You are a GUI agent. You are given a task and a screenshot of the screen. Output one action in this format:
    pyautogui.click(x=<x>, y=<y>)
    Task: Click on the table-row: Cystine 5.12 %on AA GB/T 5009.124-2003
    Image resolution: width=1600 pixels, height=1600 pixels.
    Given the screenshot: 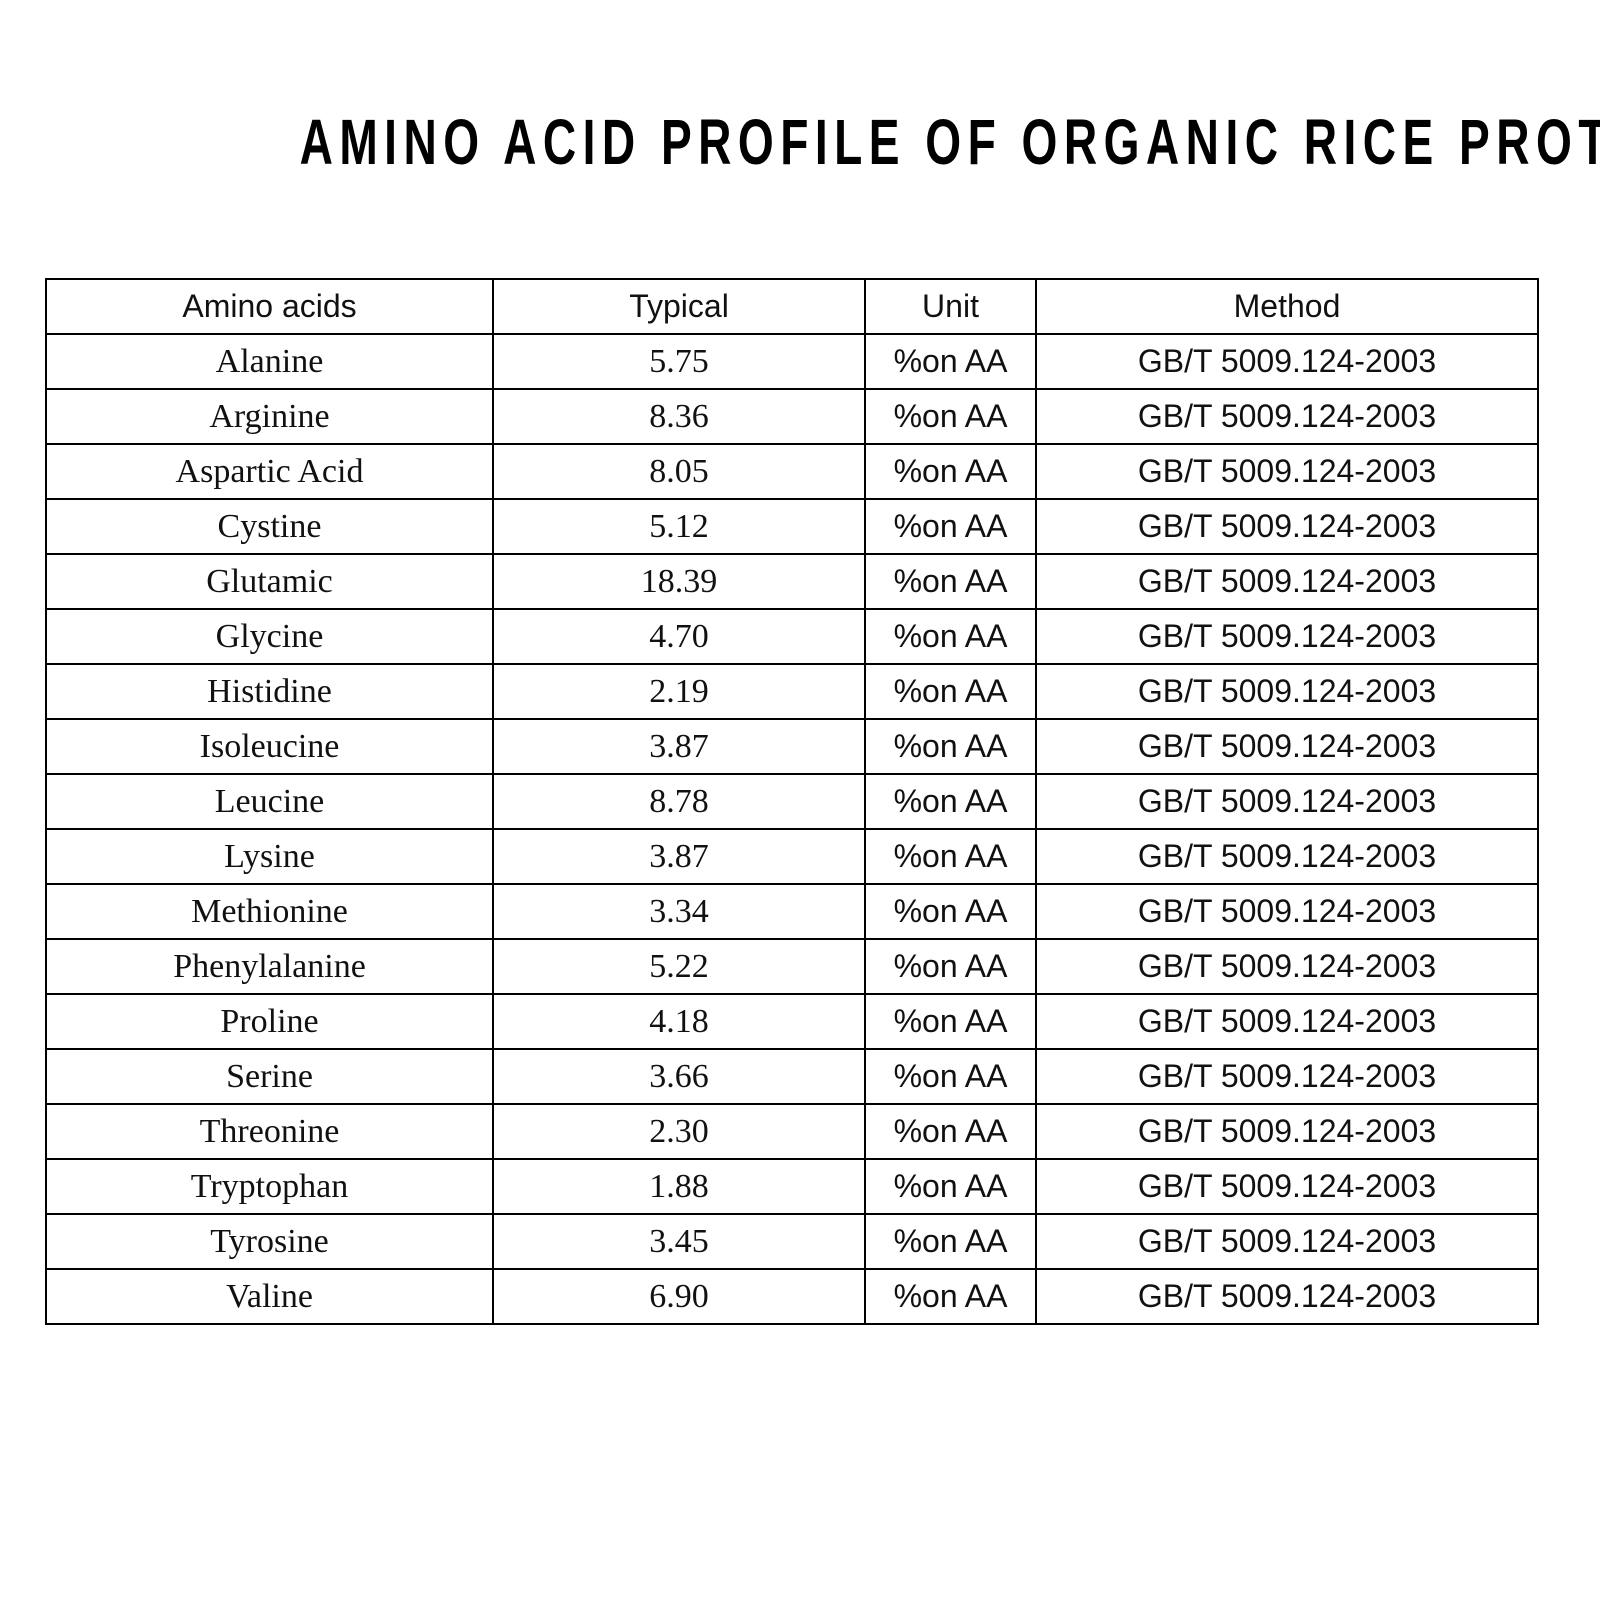 What is the action you would take?
    pyautogui.click(x=792, y=526)
    